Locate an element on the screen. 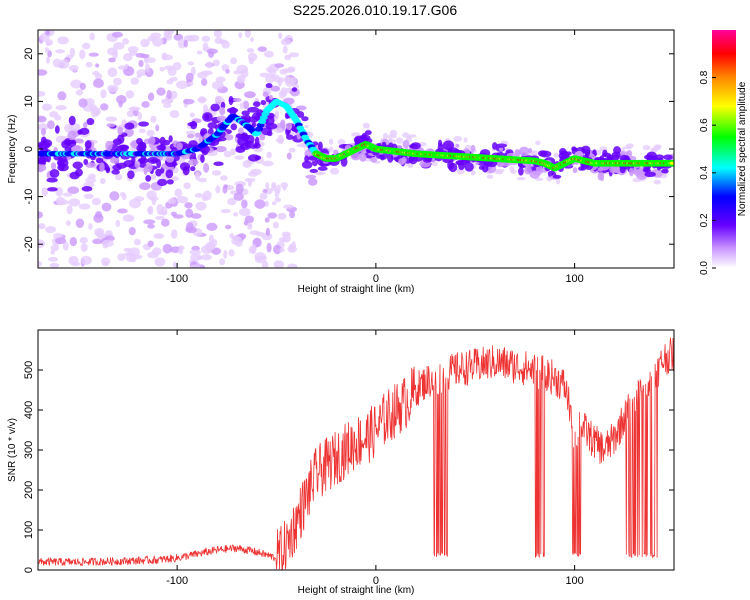  snr-xtick-label: -100 is located at coordinates (177, 581).